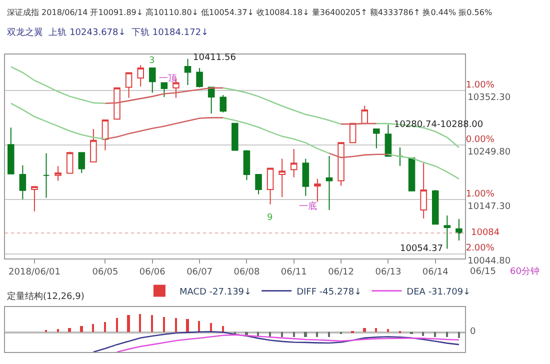  Describe the element at coordinates (249, 12) in the screenshot. I see `chart-title: 深证成指 2018/06/14 开10091.89↓ 高10110.80↓ 低10054.37↓ 收10084.18↓ 量36400205↑ 额4333786↑ 换0.44% 振0.56%` at that location.